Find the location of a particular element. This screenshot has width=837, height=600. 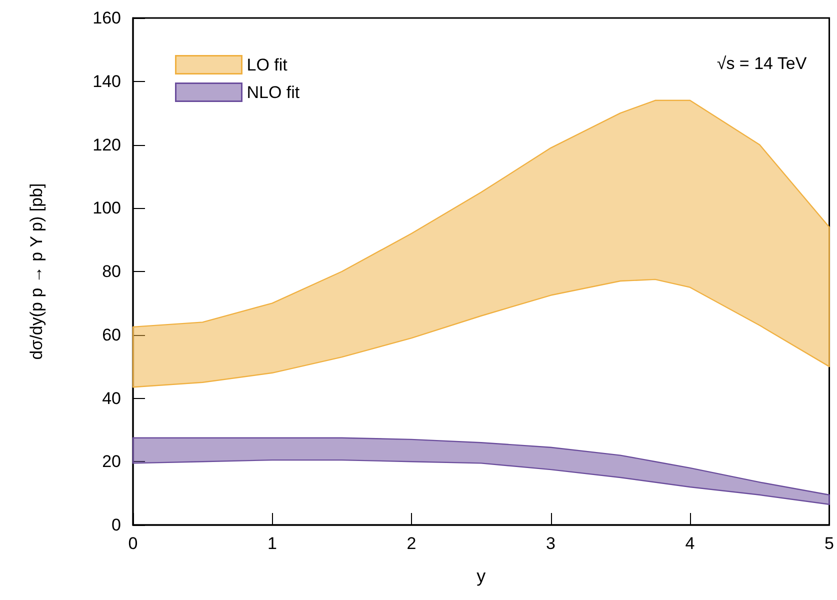

x-tick-label: 5 is located at coordinates (829, 543).